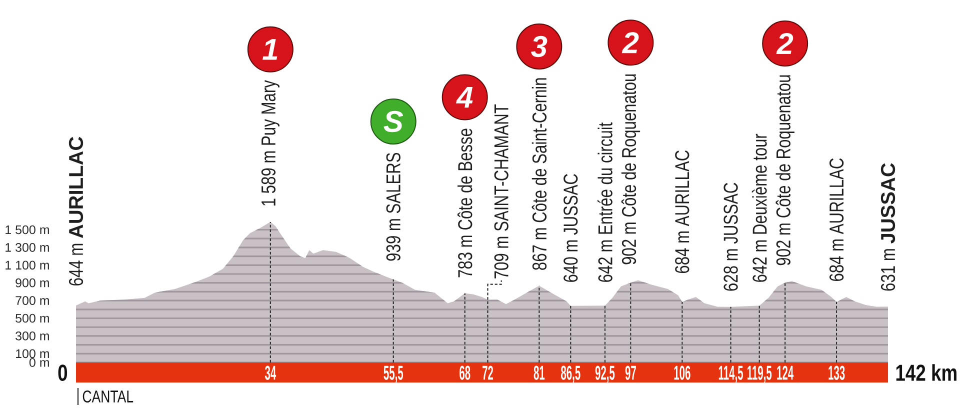 The image size is (960, 410). I want to click on text: 1, so click(270, 49).